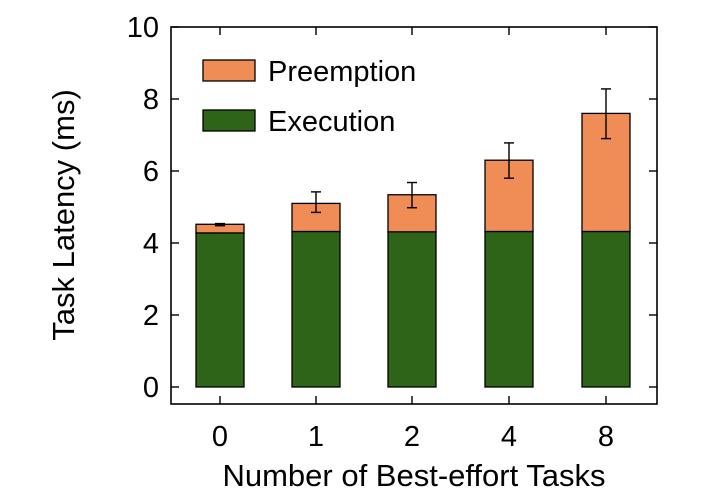  I want to click on legend-label-execution: Execution, so click(331, 122).